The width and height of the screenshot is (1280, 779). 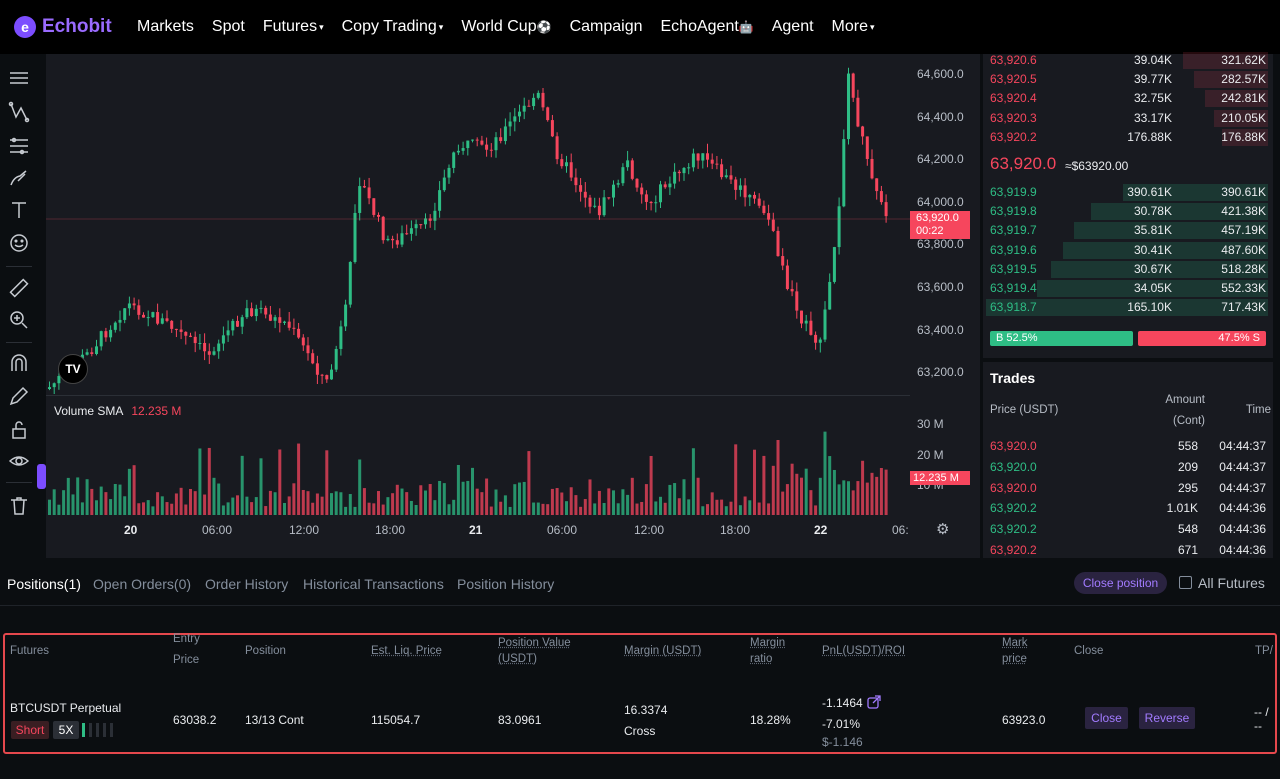 I want to click on ask-row: 63,920.3 33.17K 210.05K, so click(x=1125, y=118).